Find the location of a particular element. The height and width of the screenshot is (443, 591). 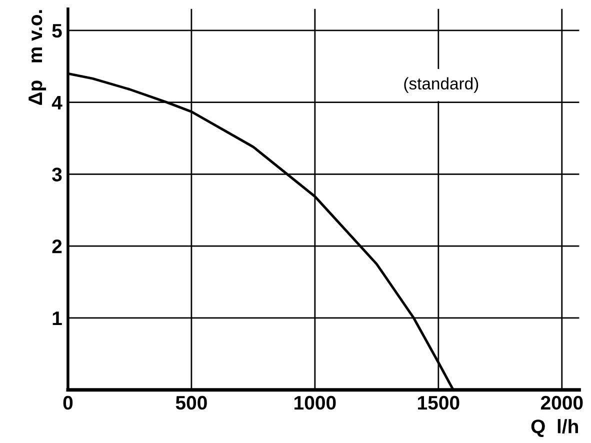

y-tick-label: 3 is located at coordinates (57, 175).